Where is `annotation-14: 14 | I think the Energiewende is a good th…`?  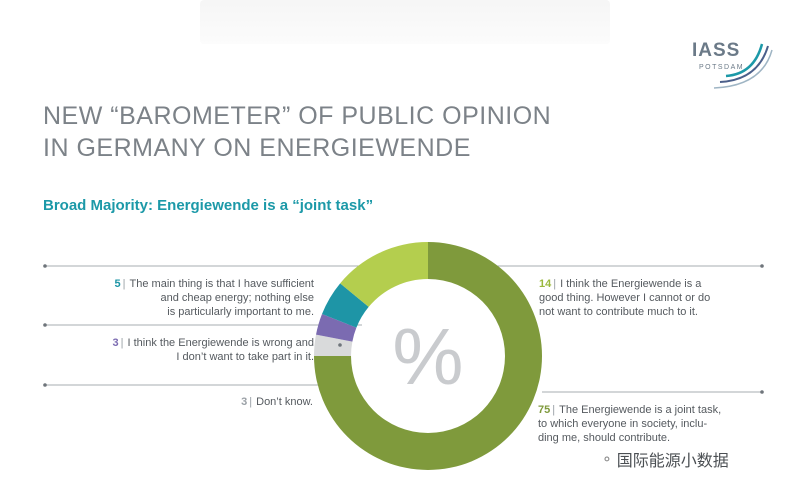
annotation-14: 14 | I think the Energiewende is a good th… is located at coordinates (625, 298).